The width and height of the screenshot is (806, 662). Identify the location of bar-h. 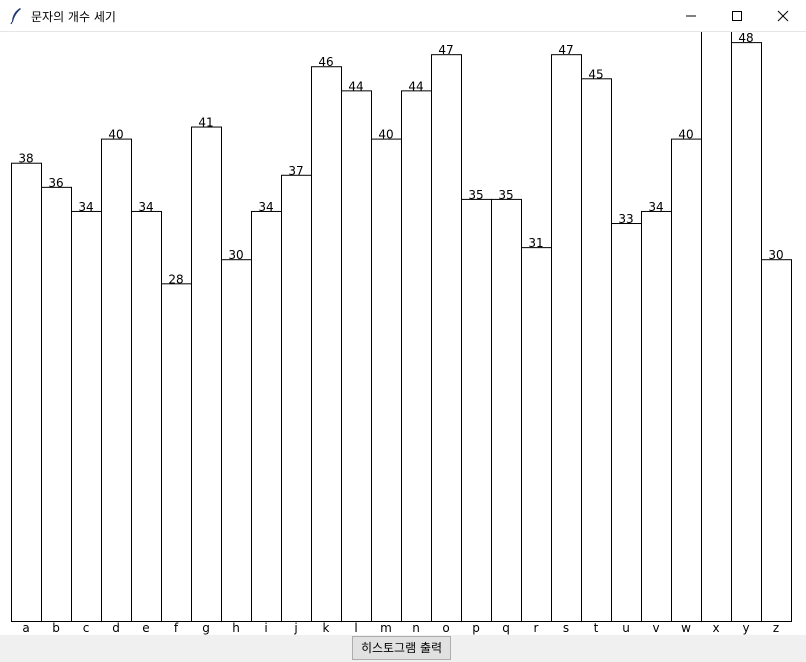
(236, 440).